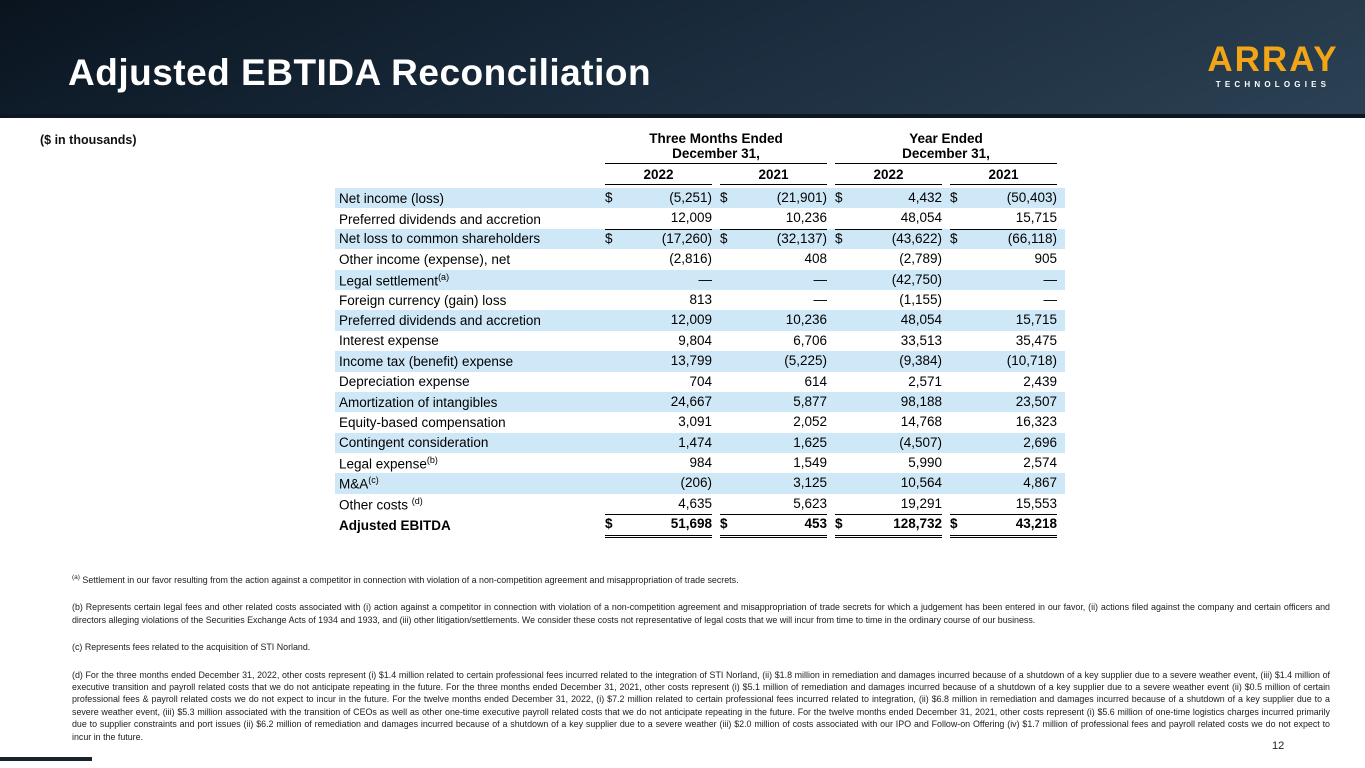  What do you see at coordinates (1278, 746) in the screenshot?
I see `page-number: 12` at bounding box center [1278, 746].